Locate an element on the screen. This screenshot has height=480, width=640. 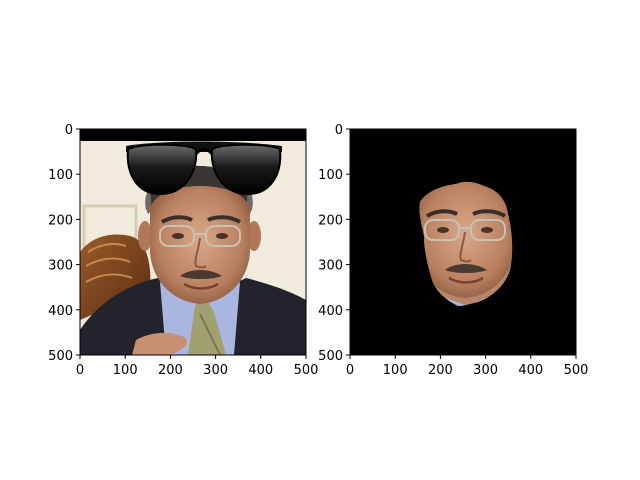
right-x-tick-label-4: 400 is located at coordinates (530, 370).